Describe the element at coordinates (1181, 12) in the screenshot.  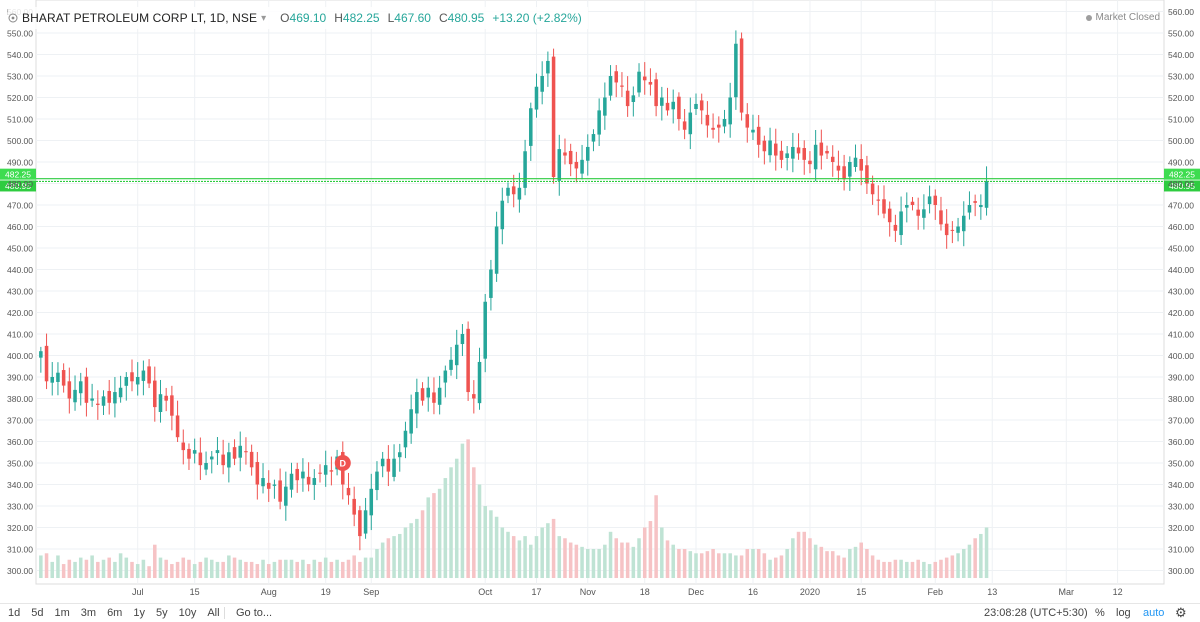
I see `y-tick-label-right: 560.00` at that location.